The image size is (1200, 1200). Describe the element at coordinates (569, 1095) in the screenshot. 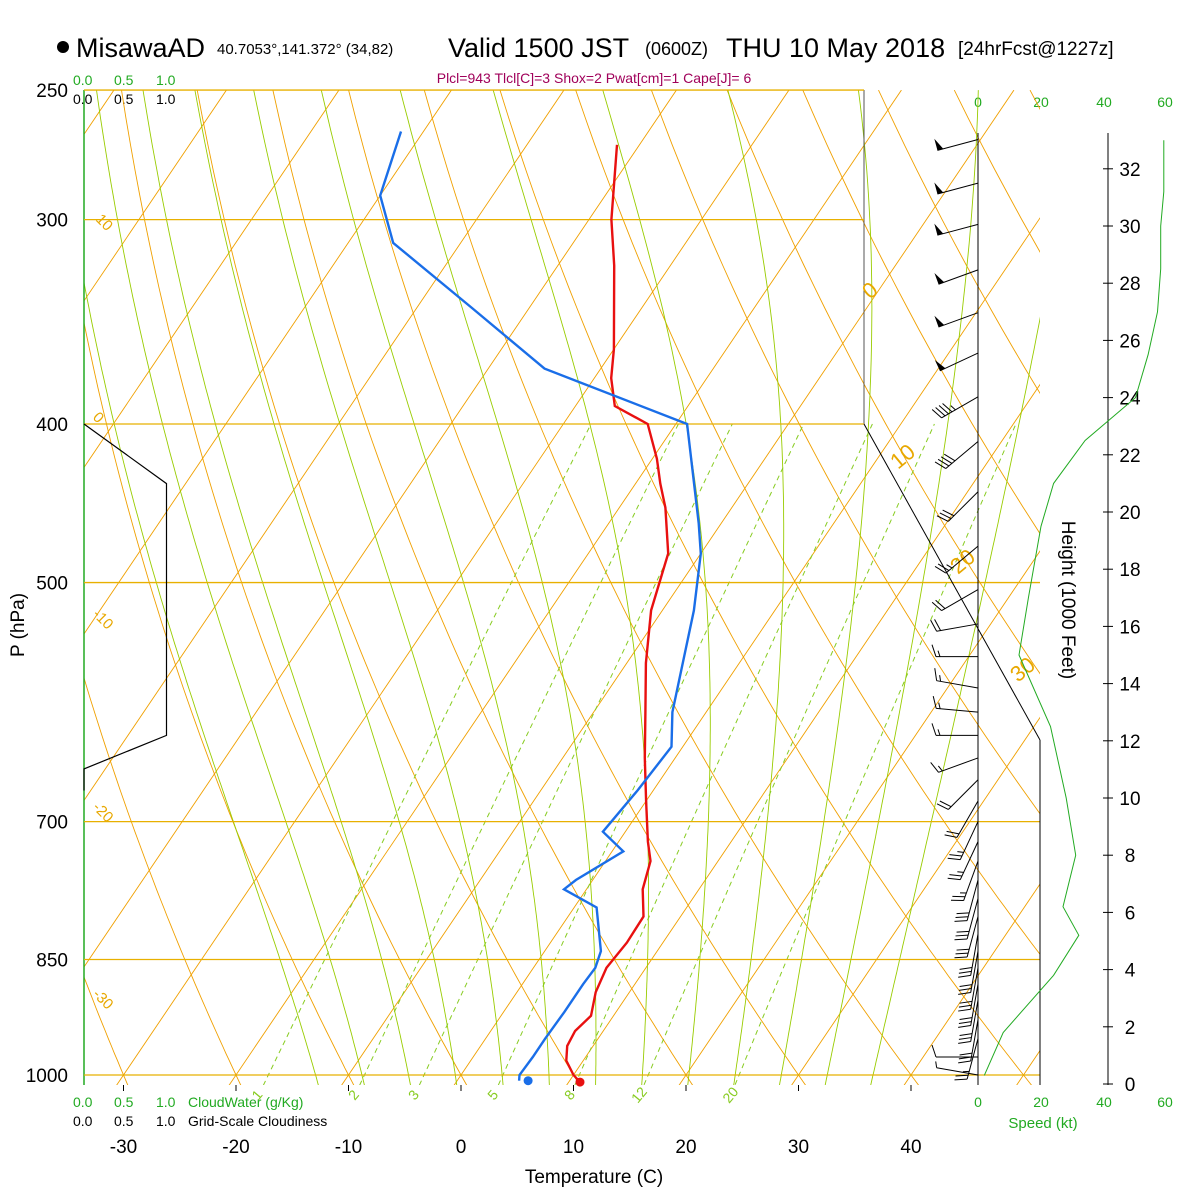

I see `mixing-ratio-label: 8` at that location.